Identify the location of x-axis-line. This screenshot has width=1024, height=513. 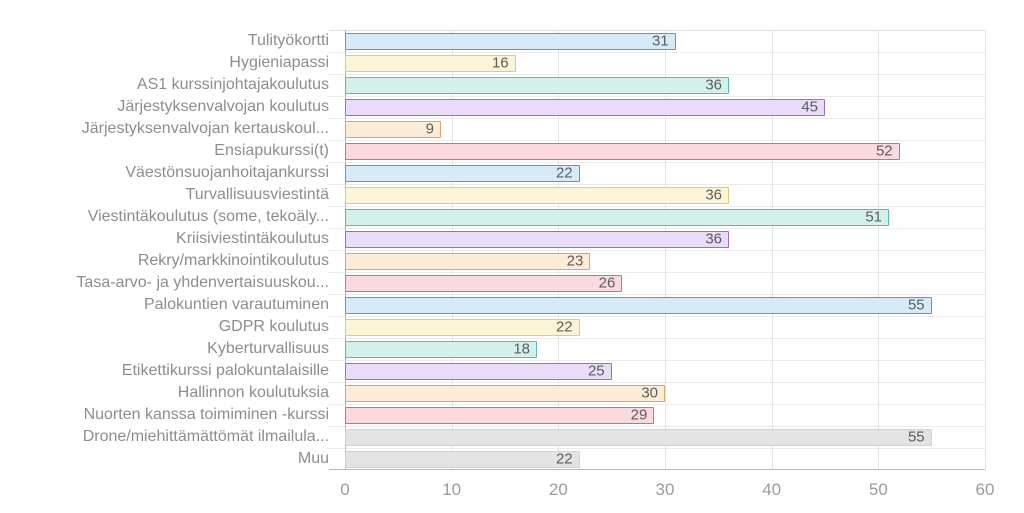
(657, 469).